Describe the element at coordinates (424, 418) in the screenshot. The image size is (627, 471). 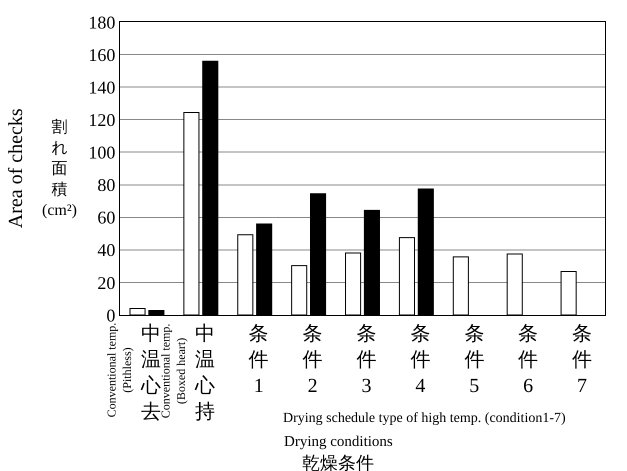
I see `text: Drying schedule type of high temp. (condition1-7)` at that location.